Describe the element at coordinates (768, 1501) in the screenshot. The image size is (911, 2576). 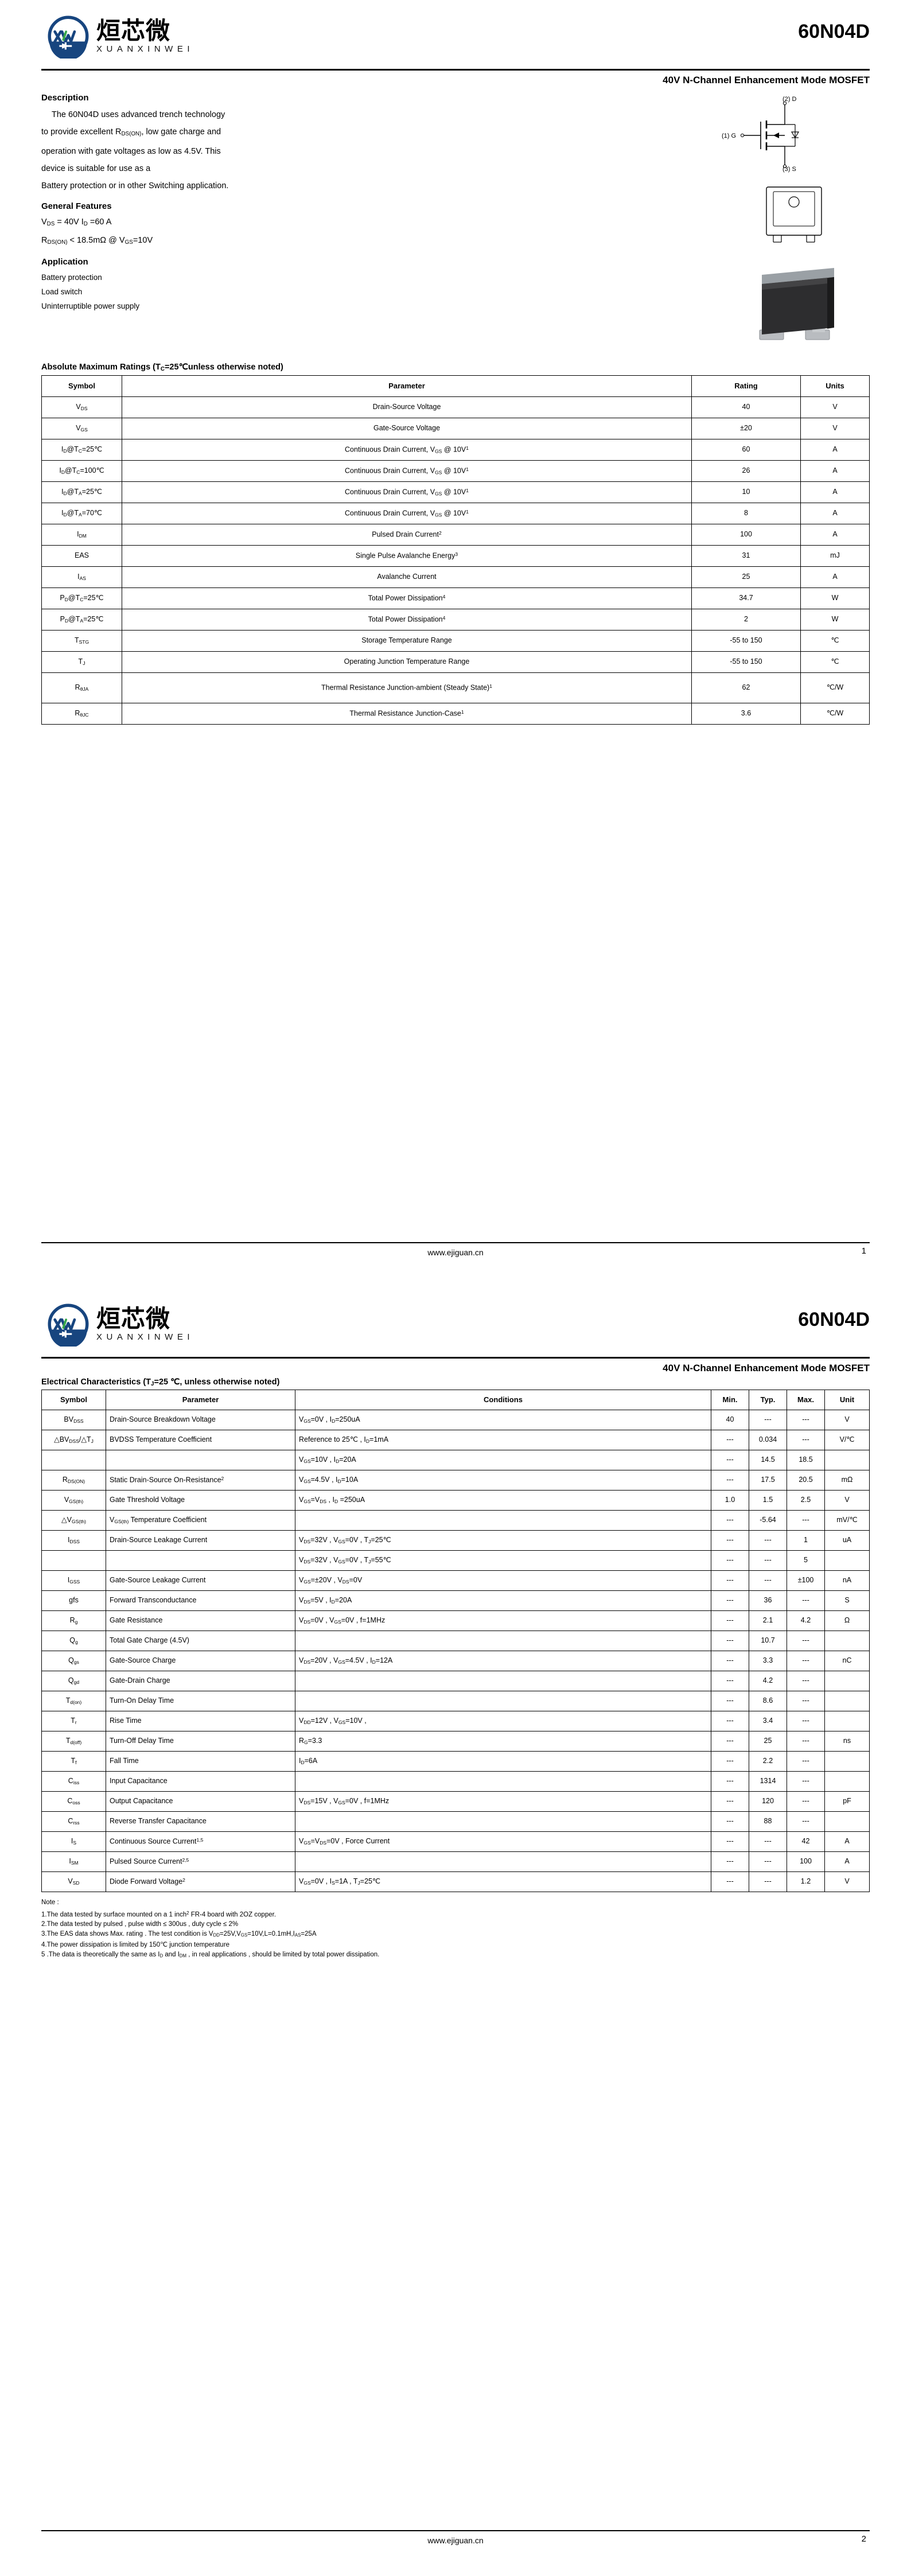
I see `cell-typ: 1.5` at that location.